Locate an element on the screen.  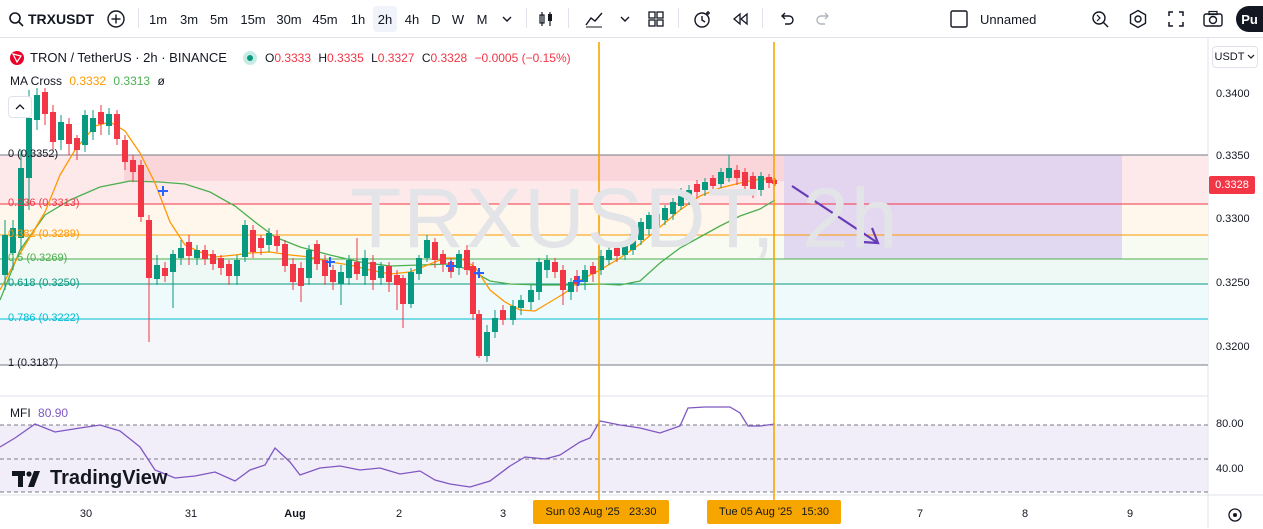
reset-icon is located at coordinates (1235, 515).